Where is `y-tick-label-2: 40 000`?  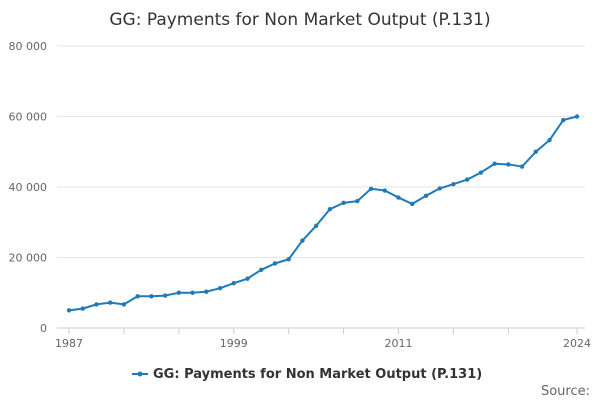 y-tick-label-2: 40 000 is located at coordinates (28, 187).